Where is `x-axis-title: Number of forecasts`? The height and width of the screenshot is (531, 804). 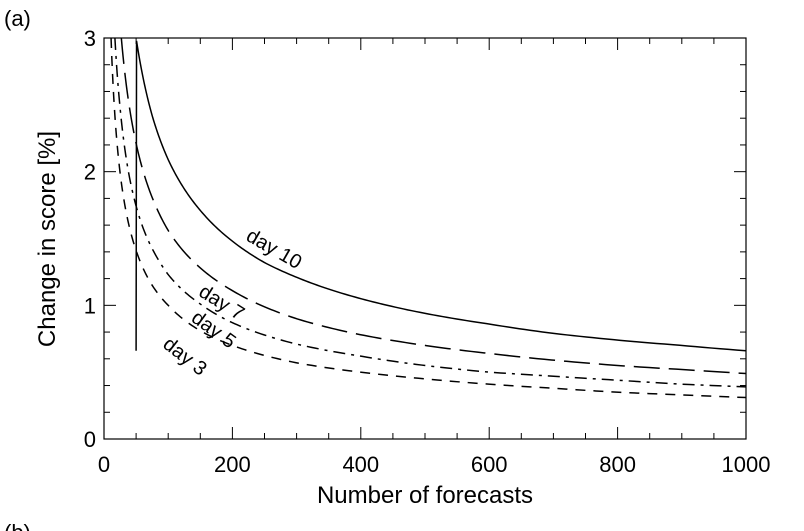 x-axis-title: Number of forecasts is located at coordinates (425, 495).